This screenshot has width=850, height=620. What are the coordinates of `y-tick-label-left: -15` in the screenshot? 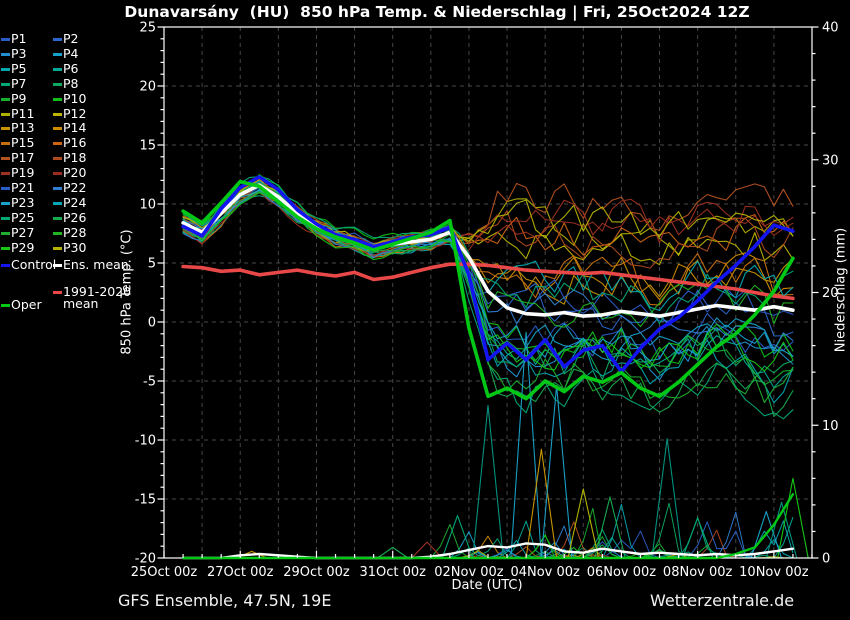 It's located at (145, 500).